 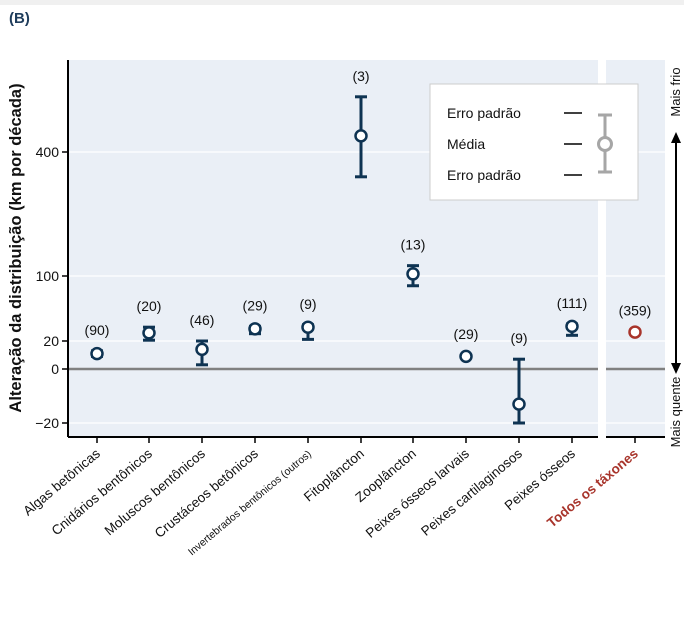 I want to click on data-point-10: (359), so click(x=635, y=320).